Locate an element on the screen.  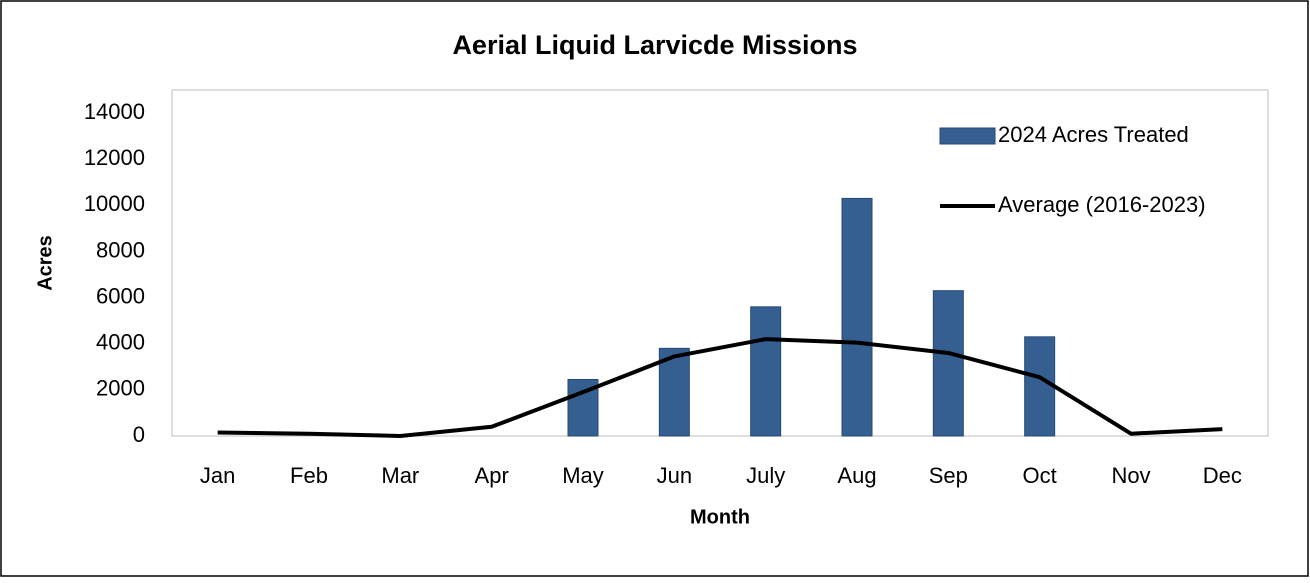
legend-swatch is located at coordinates (967, 136).